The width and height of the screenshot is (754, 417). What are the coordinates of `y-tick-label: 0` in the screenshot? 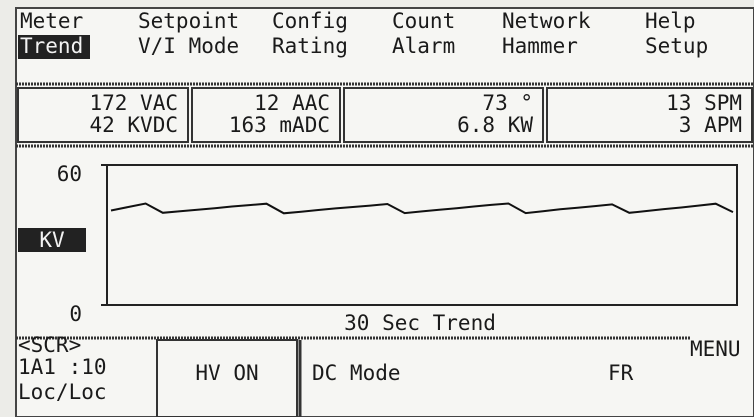 It's located at (75, 314).